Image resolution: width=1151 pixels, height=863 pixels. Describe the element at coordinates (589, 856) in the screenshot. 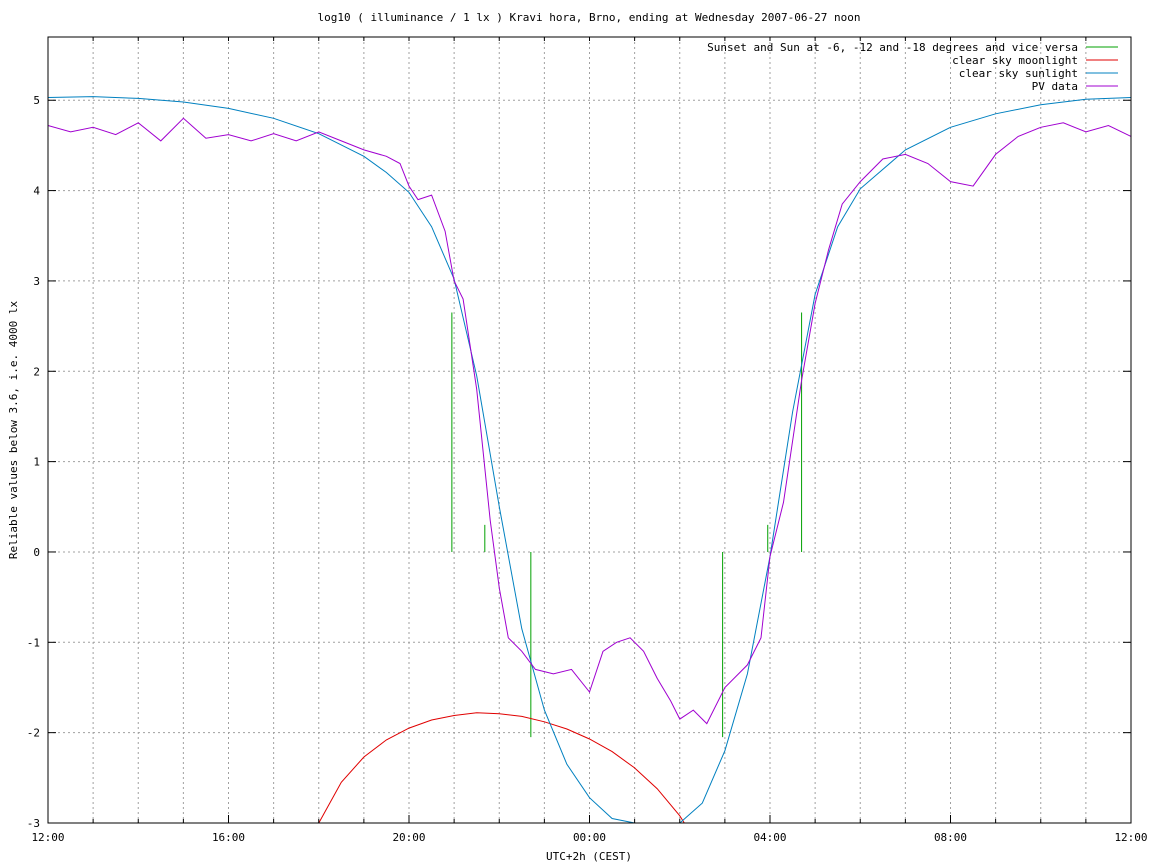

I see `x-axis-label: UTC+2h (CEST)` at that location.